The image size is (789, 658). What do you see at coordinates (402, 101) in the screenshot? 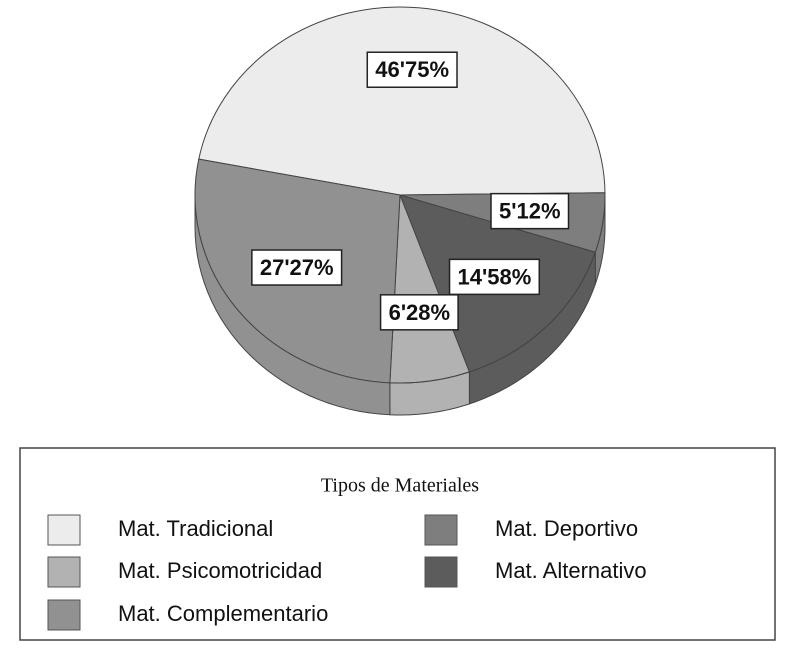
I see `slice` at bounding box center [402, 101].